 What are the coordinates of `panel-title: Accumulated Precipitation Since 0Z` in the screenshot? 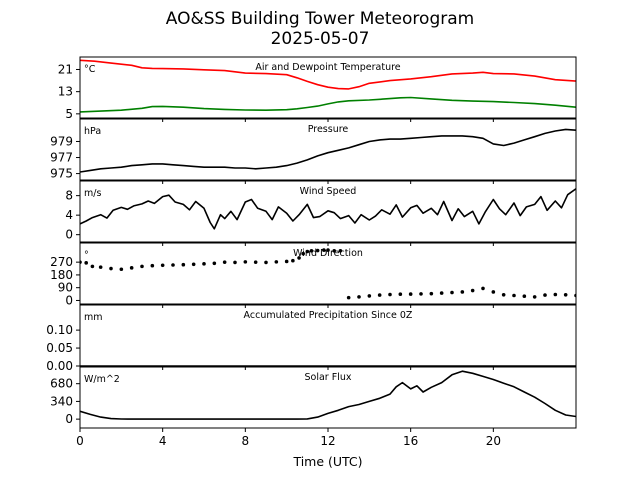 It's located at (328, 315).